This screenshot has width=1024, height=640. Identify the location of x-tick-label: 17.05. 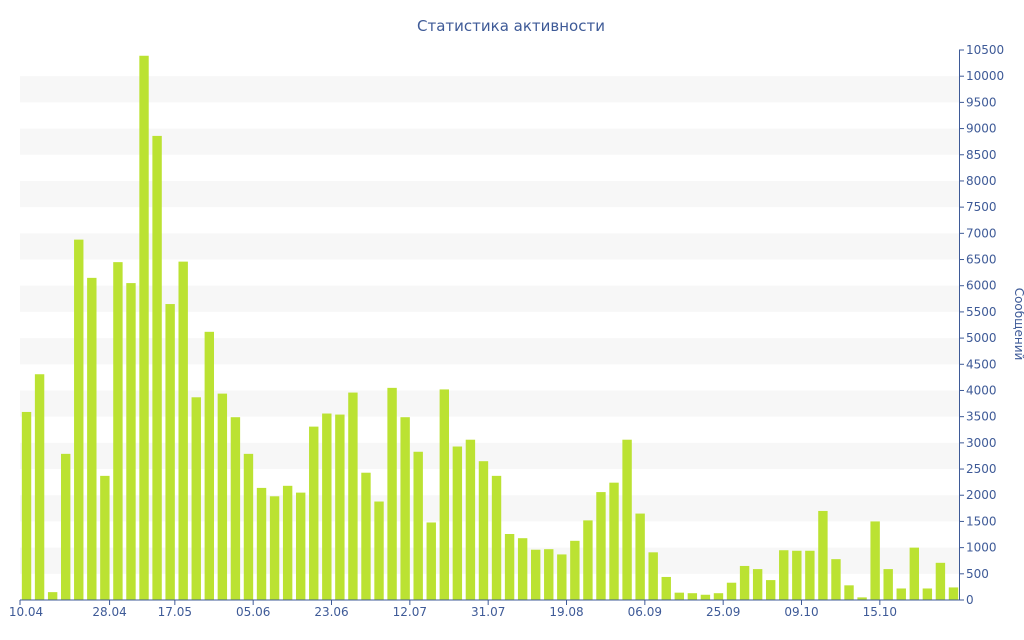
(175, 612).